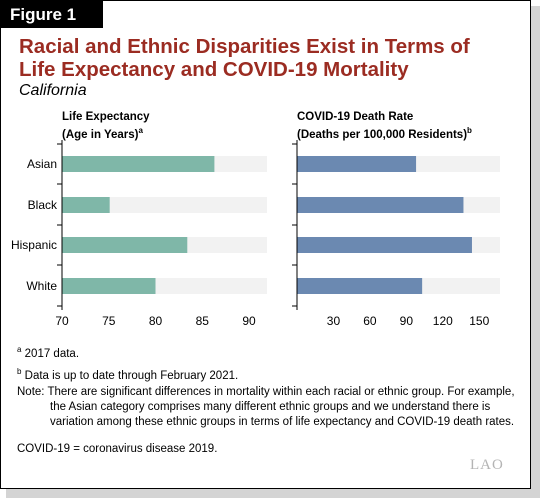  What do you see at coordinates (357, 164) in the screenshot?
I see `covid-bar-asian` at bounding box center [357, 164].